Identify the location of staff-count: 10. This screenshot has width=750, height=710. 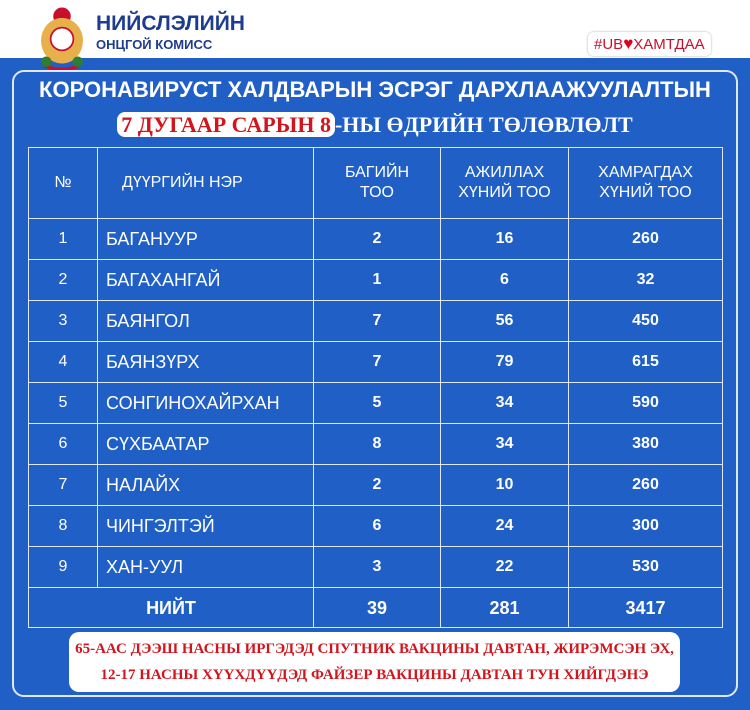
(504, 485).